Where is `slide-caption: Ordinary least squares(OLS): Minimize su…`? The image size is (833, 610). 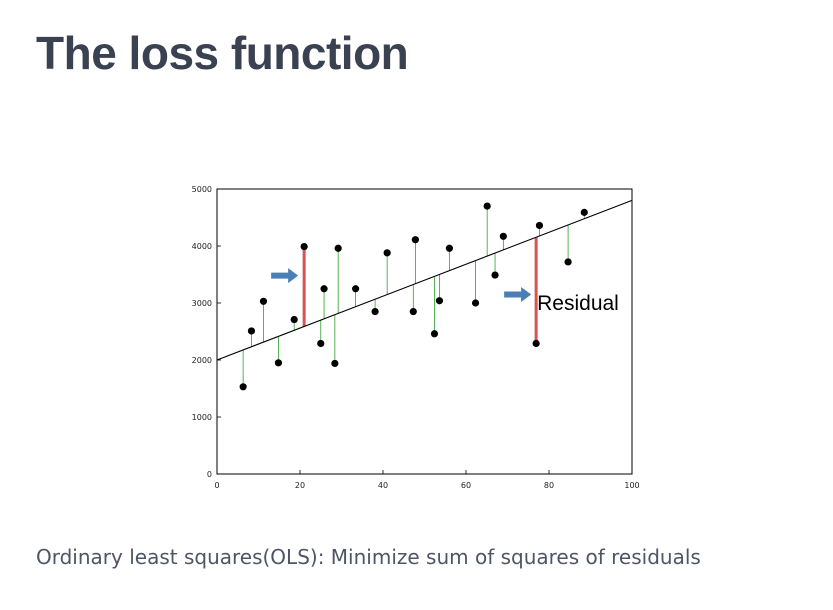 slide-caption: Ordinary least squares(OLS): Minimize su… is located at coordinates (368, 557).